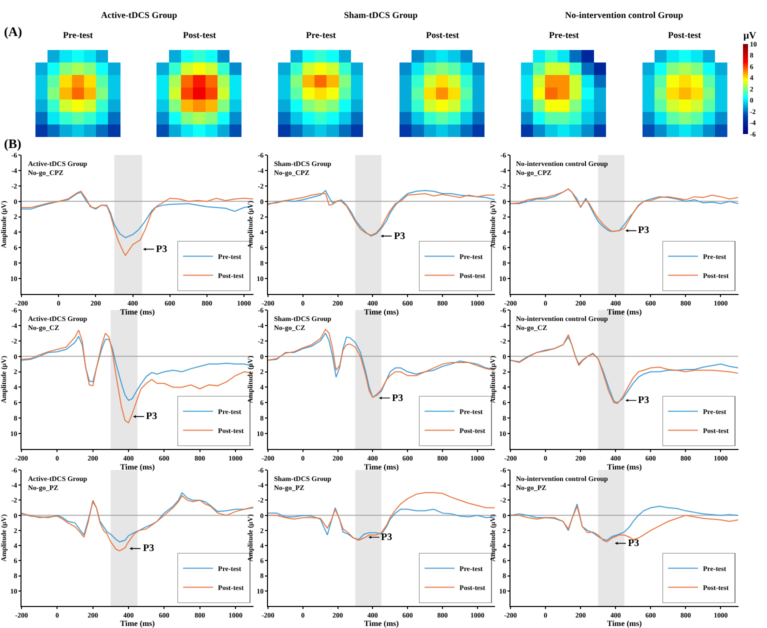  What do you see at coordinates (381, 15) in the screenshot?
I see `text: Sham-tDCS Group` at bounding box center [381, 15].